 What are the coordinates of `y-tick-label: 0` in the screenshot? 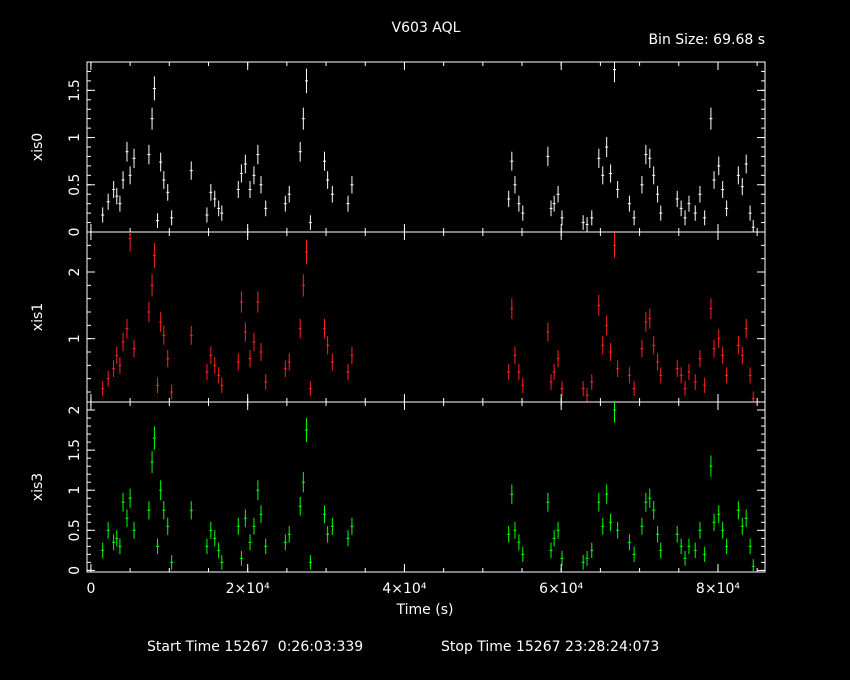 It's located at (75, 570).